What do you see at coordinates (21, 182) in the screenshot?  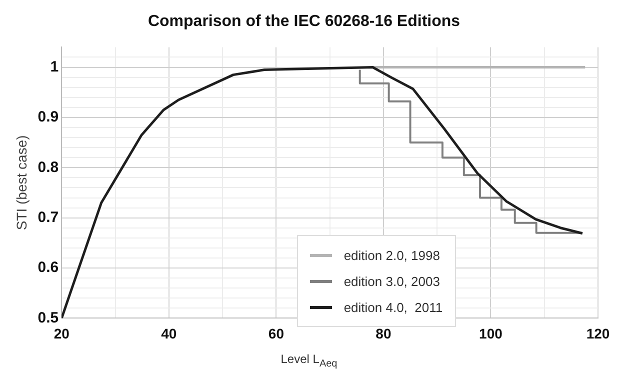 I see `y-axis-title: STI (best case)` at bounding box center [21, 182].